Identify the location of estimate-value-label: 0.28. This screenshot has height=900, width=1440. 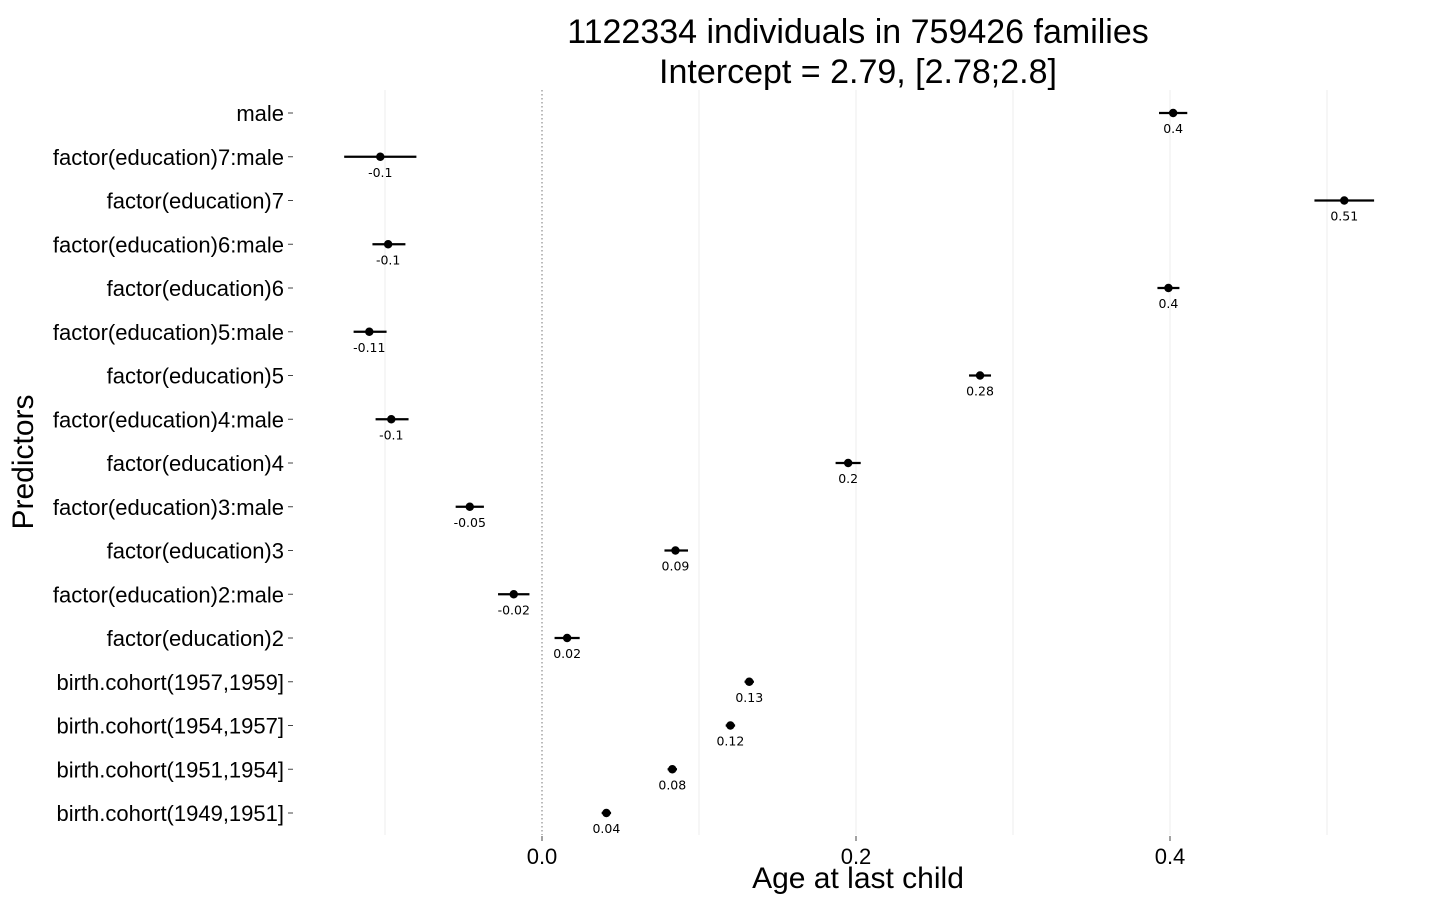
(980, 391).